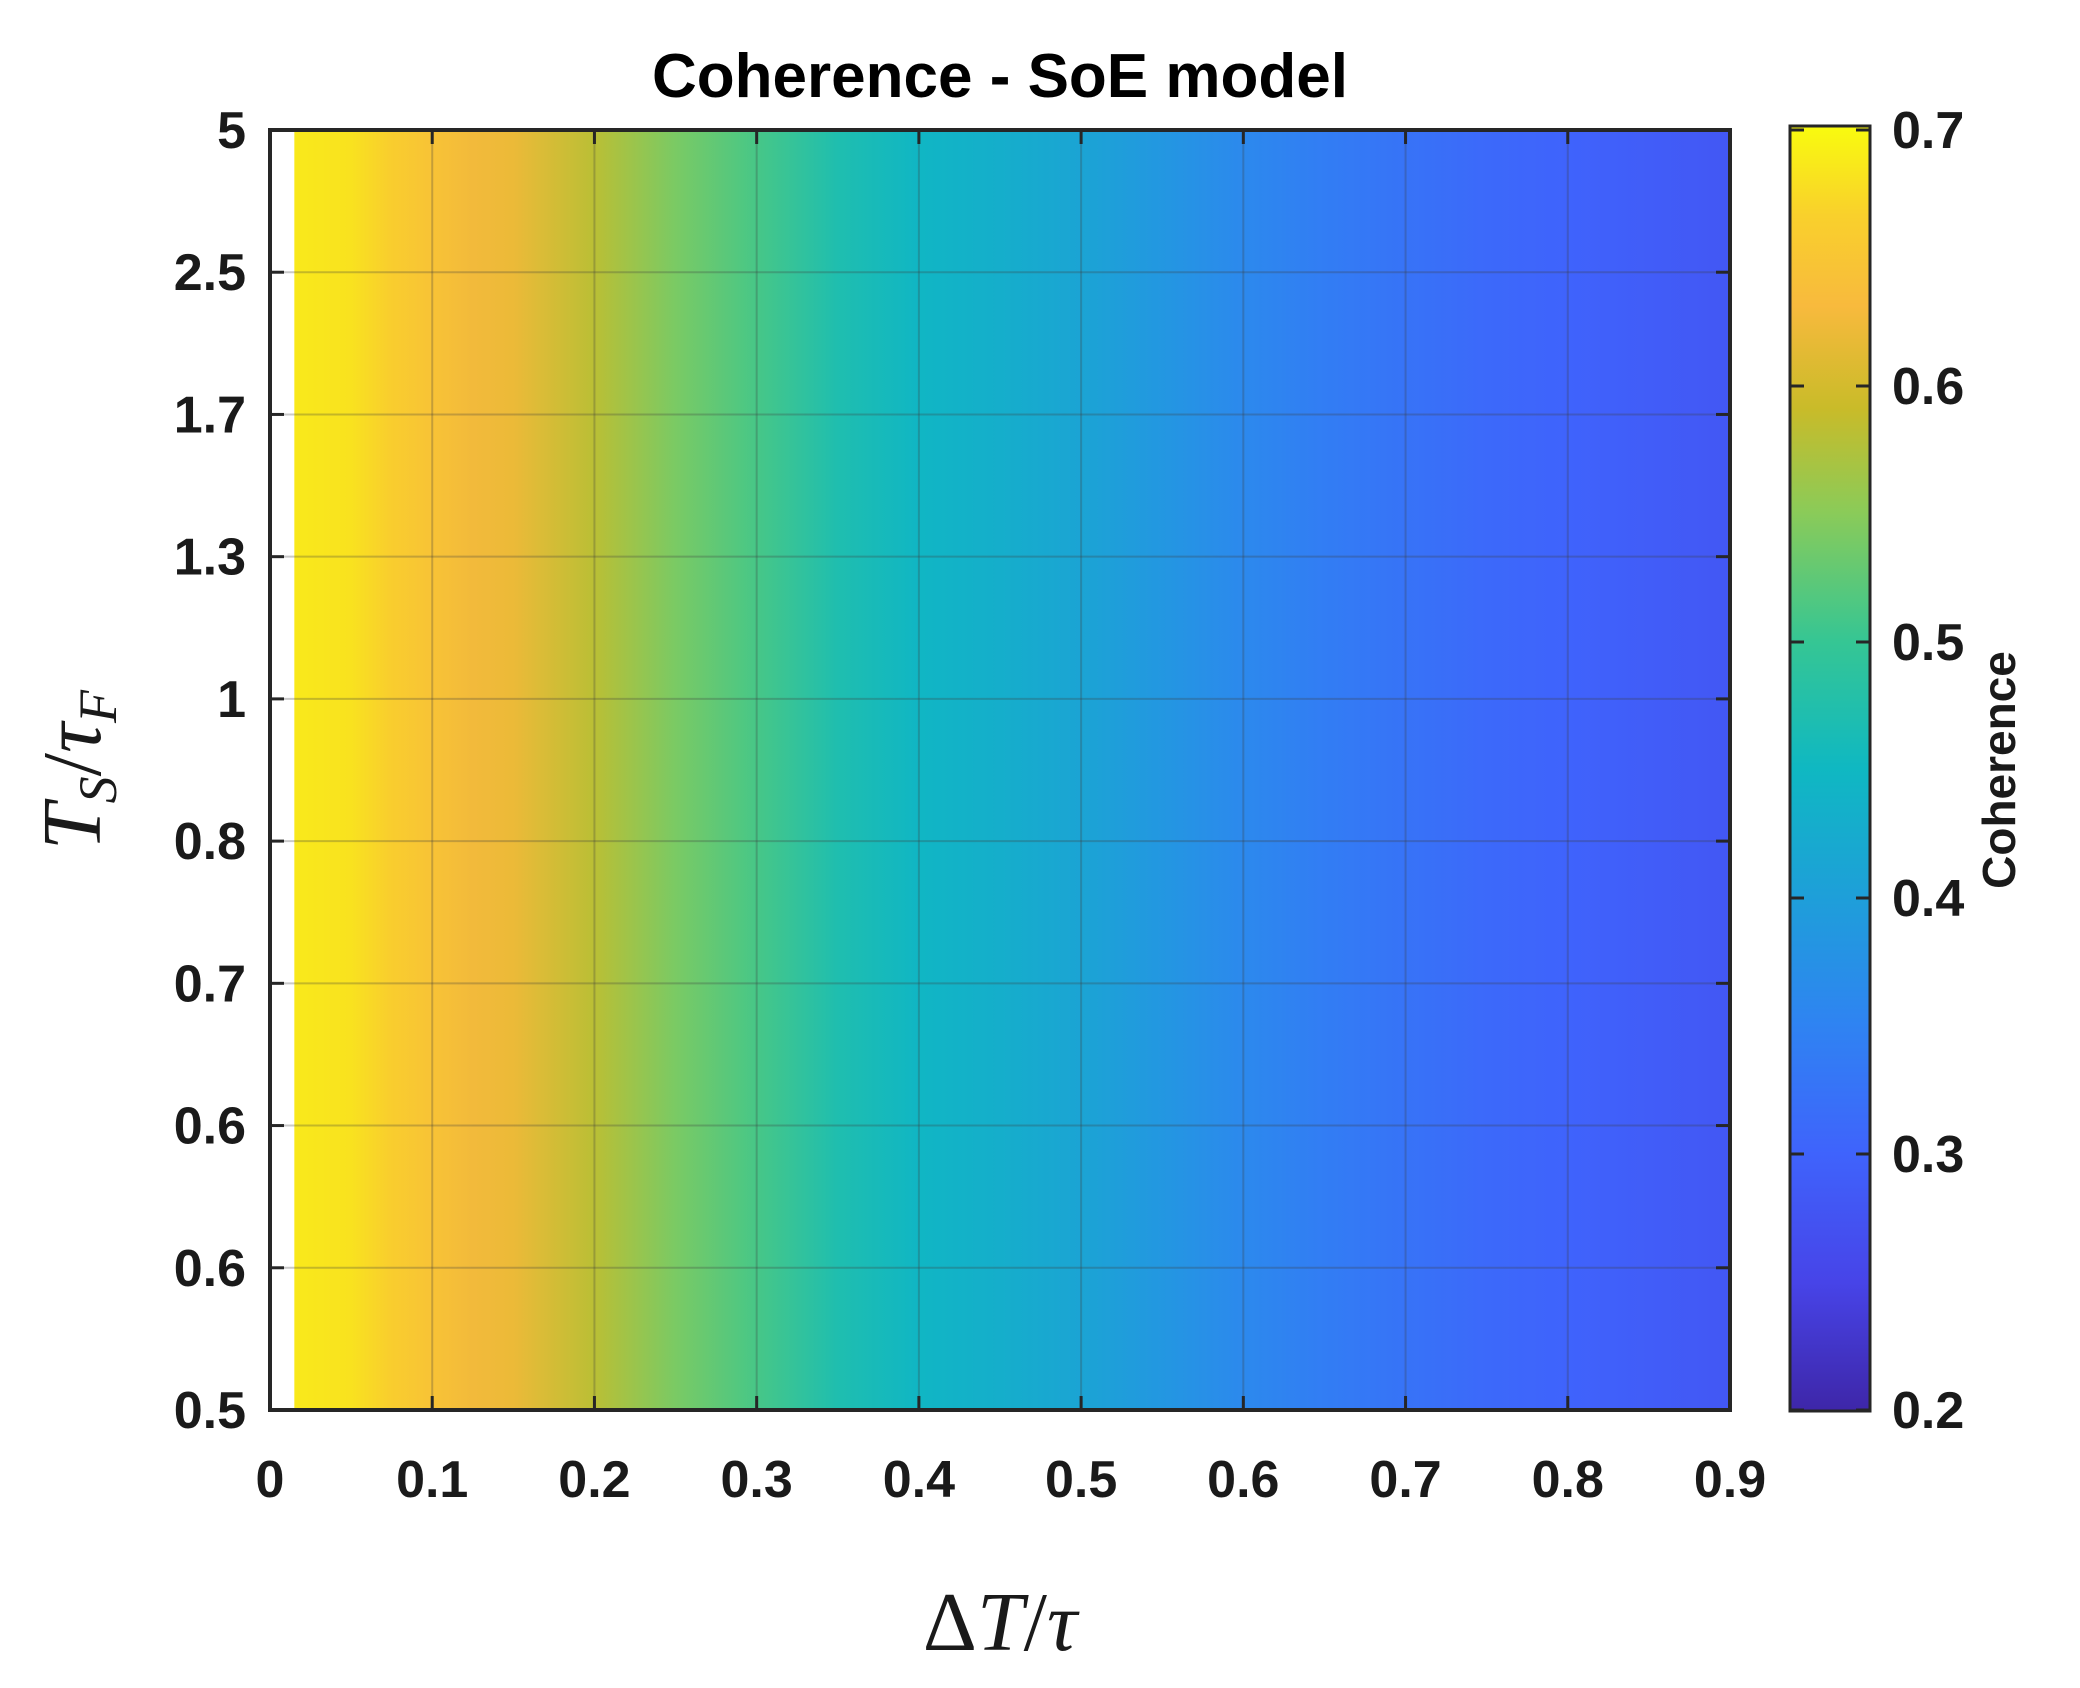 This screenshot has height=1688, width=2080. Describe the element at coordinates (210, 558) in the screenshot. I see `y-tick-label: 1.3` at that location.